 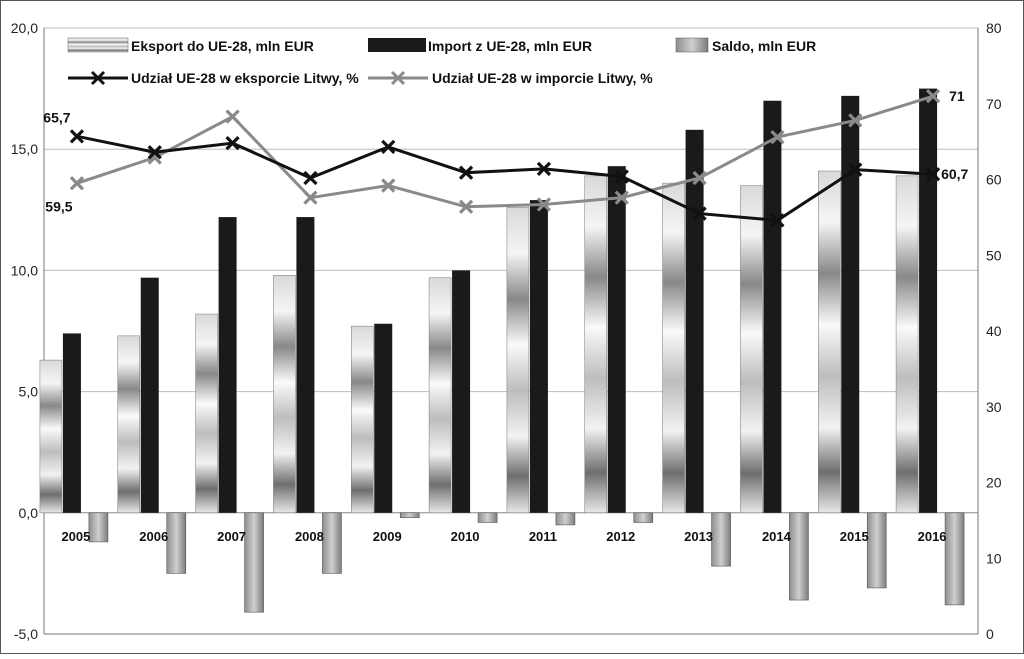 I want to click on legend-swatch-saldo, so click(x=692, y=45).